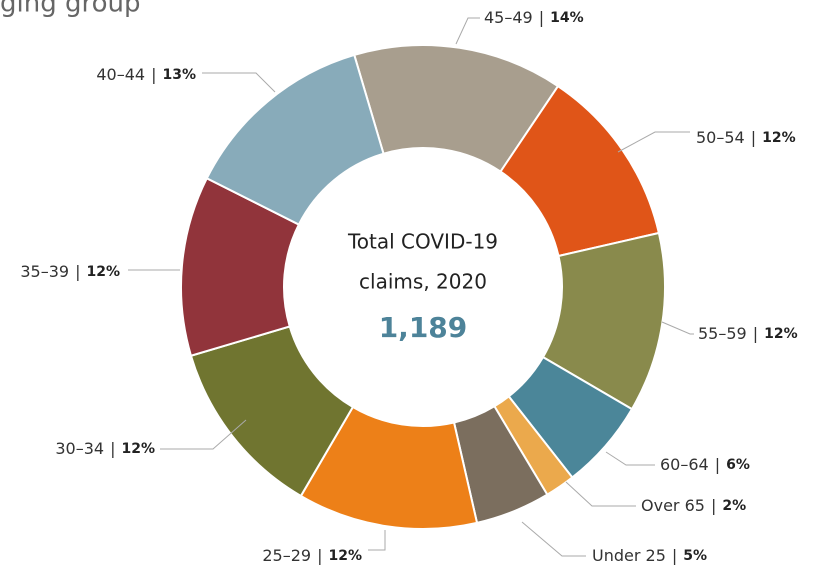 This screenshot has height=573, width=830. What do you see at coordinates (673, 505) in the screenshot?
I see `category-label: Over 65` at bounding box center [673, 505].